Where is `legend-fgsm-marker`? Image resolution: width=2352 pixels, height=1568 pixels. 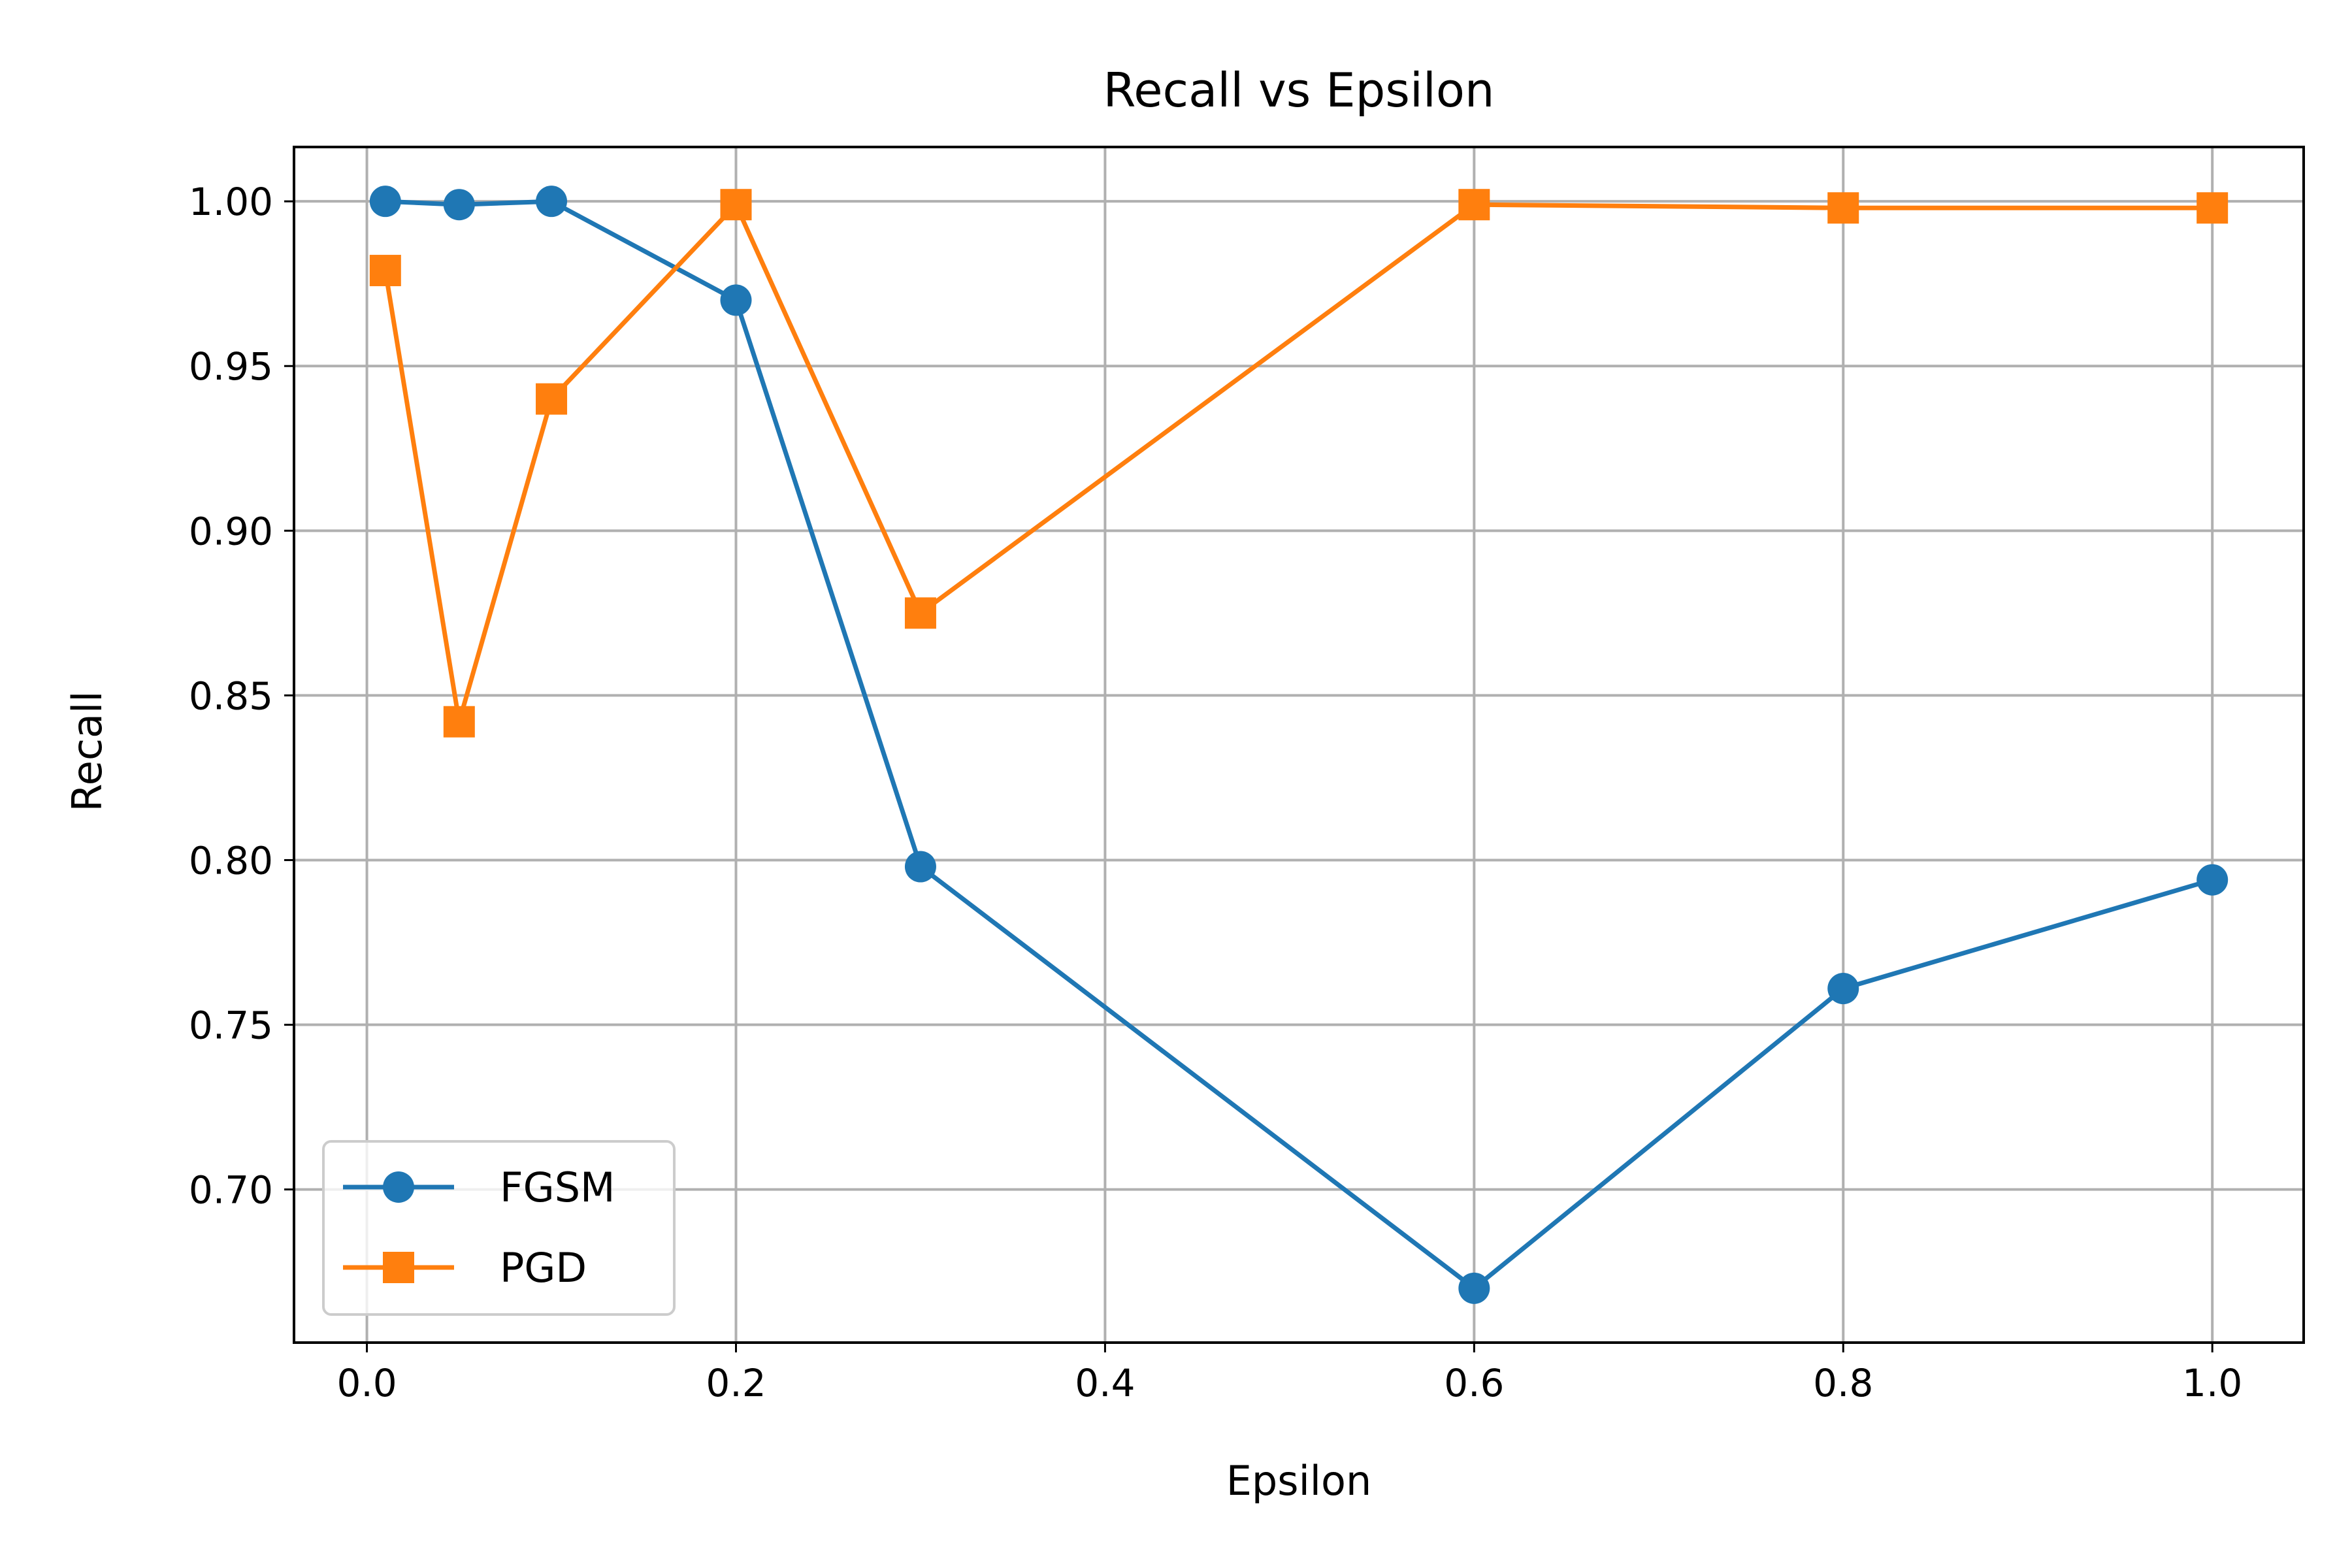
legend-fgsm-marker is located at coordinates (398, 1187).